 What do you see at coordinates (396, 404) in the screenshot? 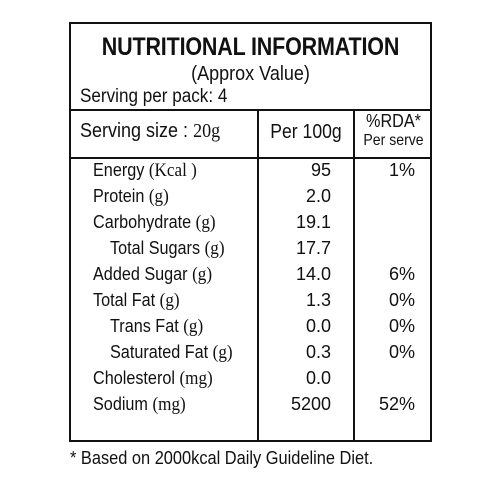
I see `nutrient-rda: 52%` at bounding box center [396, 404].